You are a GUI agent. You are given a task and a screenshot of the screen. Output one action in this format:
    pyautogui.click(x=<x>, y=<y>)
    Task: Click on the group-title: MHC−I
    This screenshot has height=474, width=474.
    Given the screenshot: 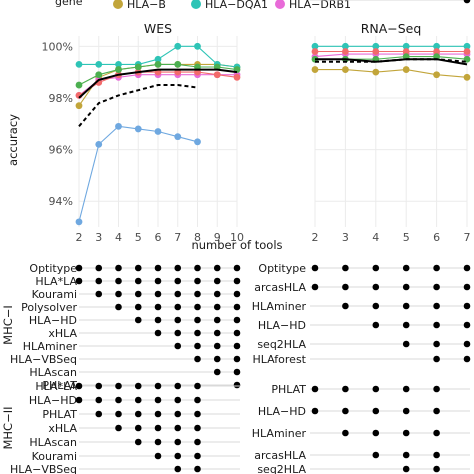 What is the action you would take?
    pyautogui.click(x=8, y=325)
    